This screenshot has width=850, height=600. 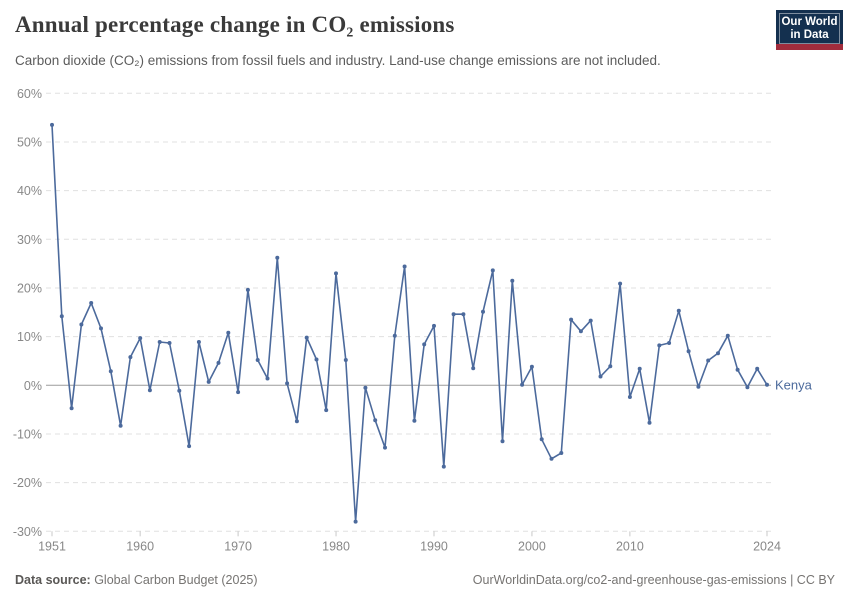 I want to click on x-axis-tick-label: 2000, so click(x=532, y=546).